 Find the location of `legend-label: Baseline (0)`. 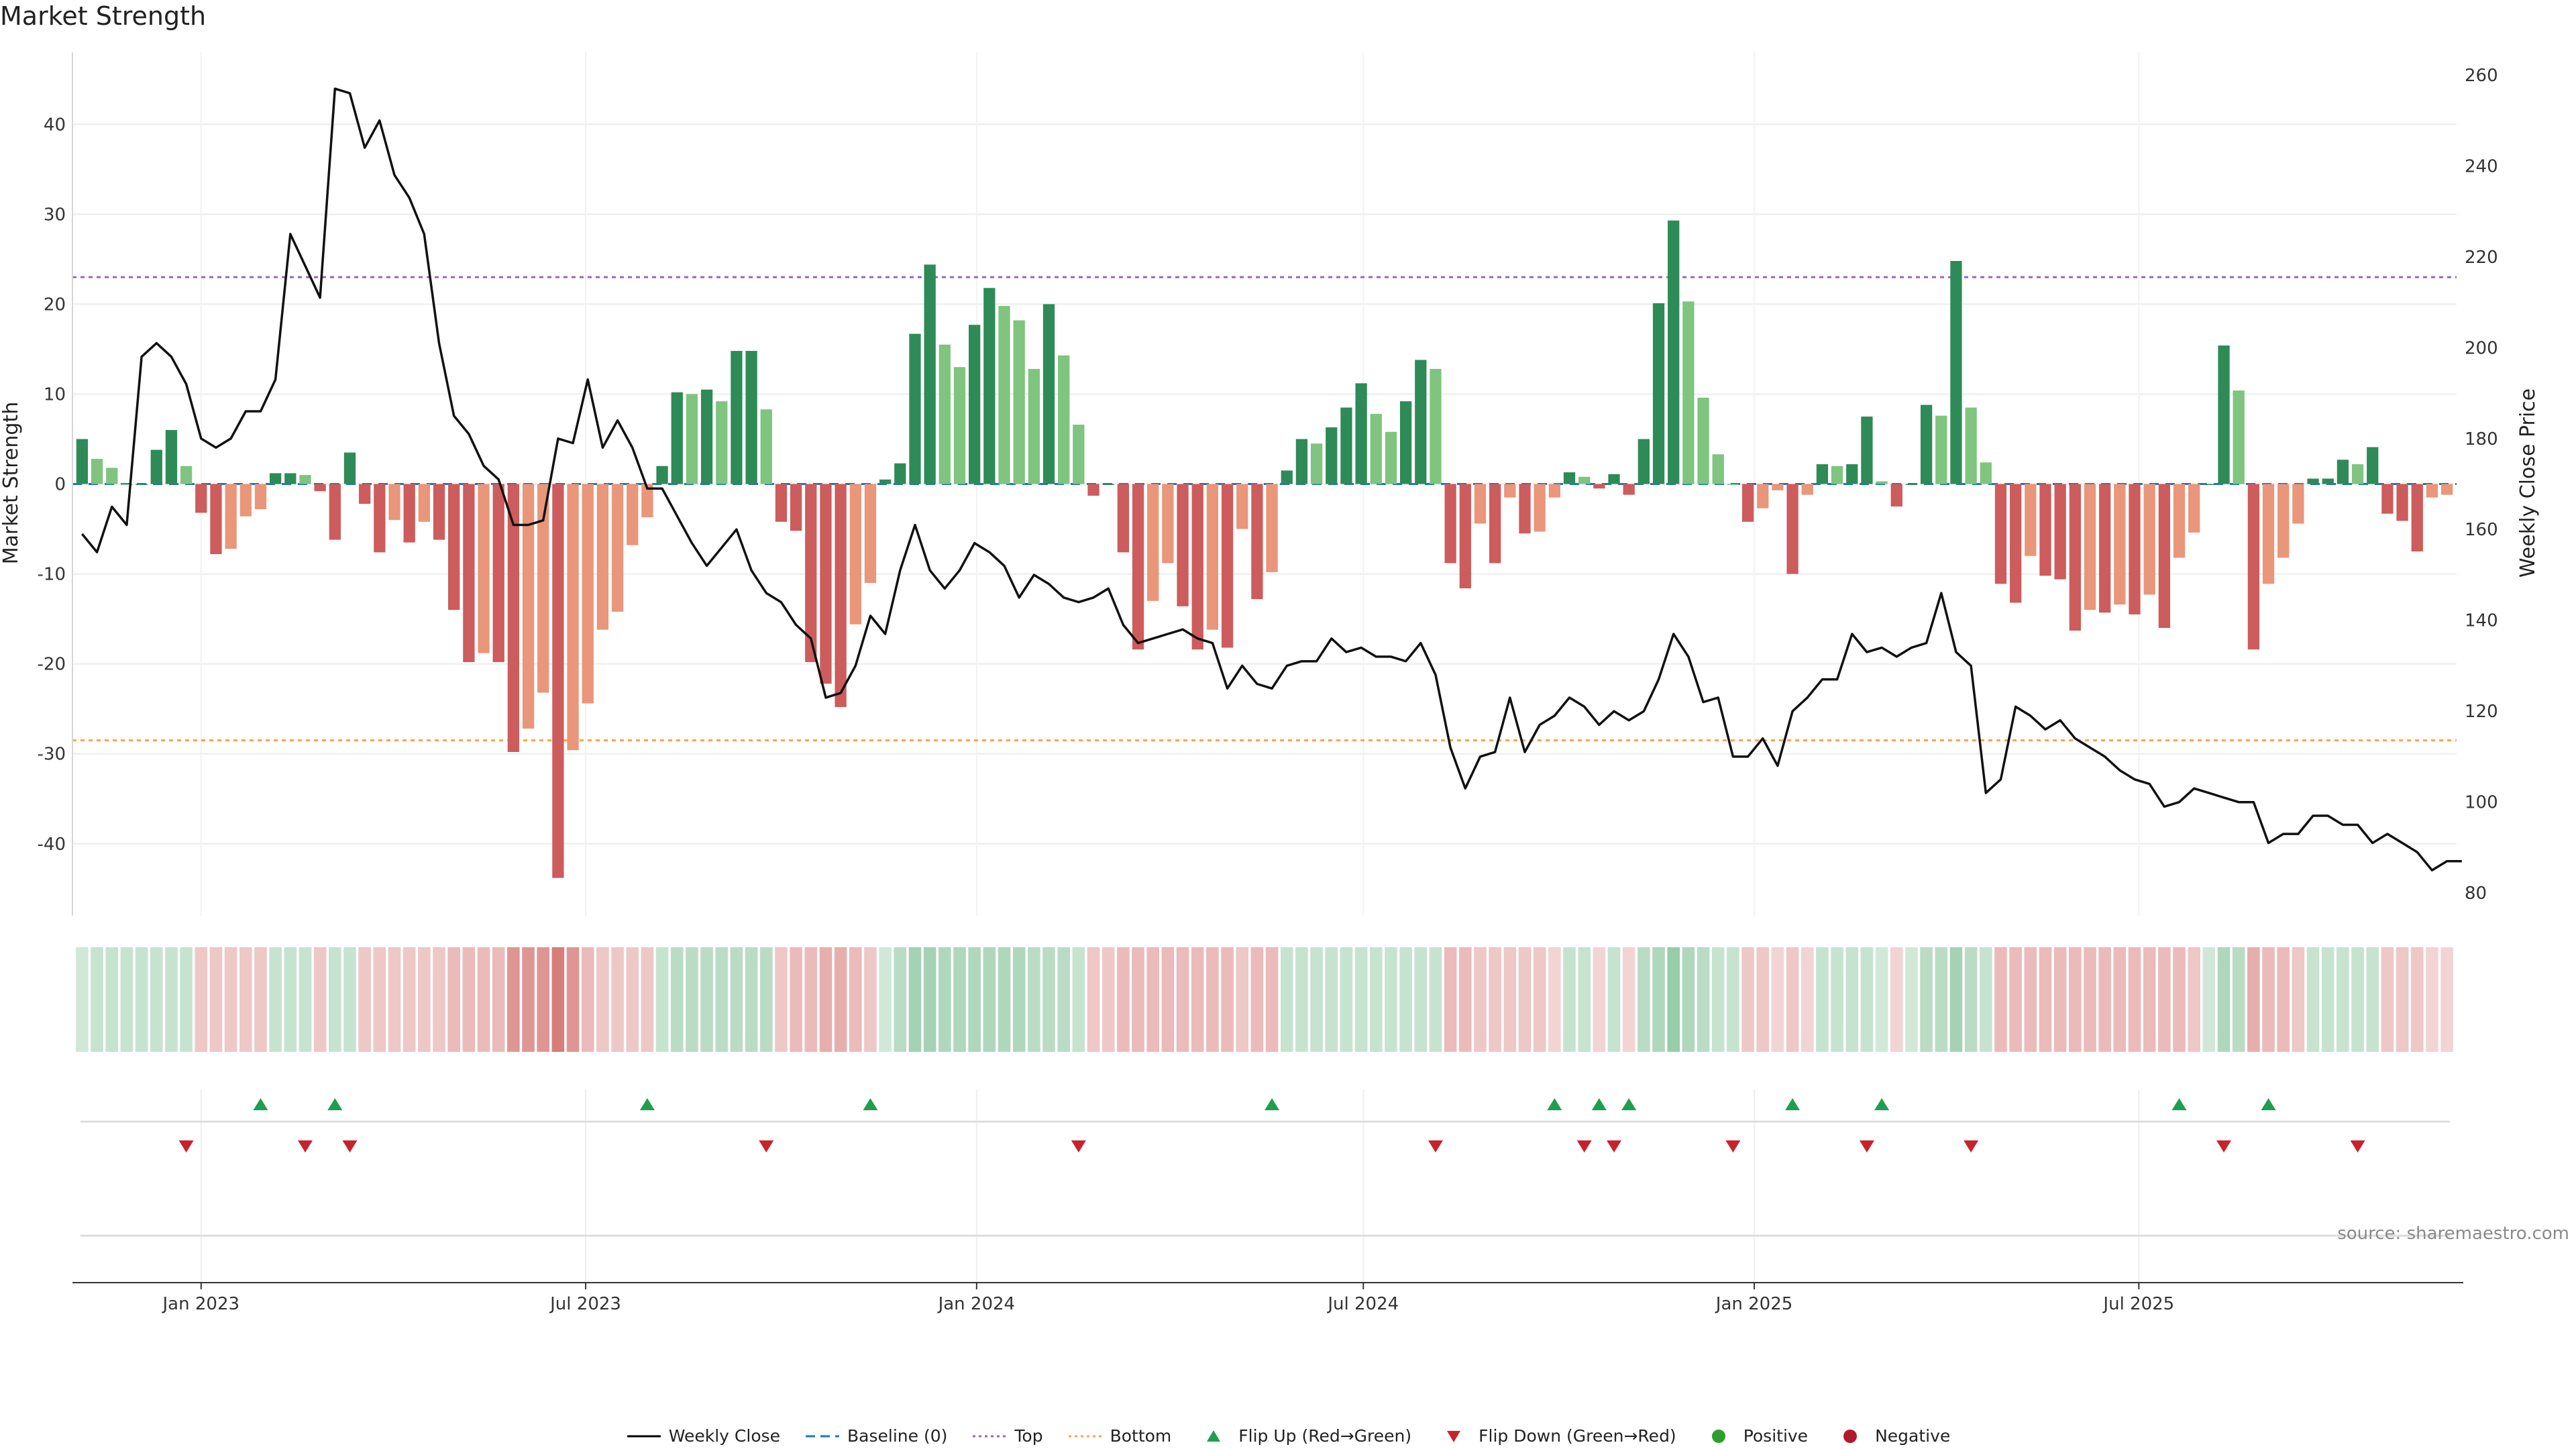

legend-label: Baseline (0) is located at coordinates (897, 1436).